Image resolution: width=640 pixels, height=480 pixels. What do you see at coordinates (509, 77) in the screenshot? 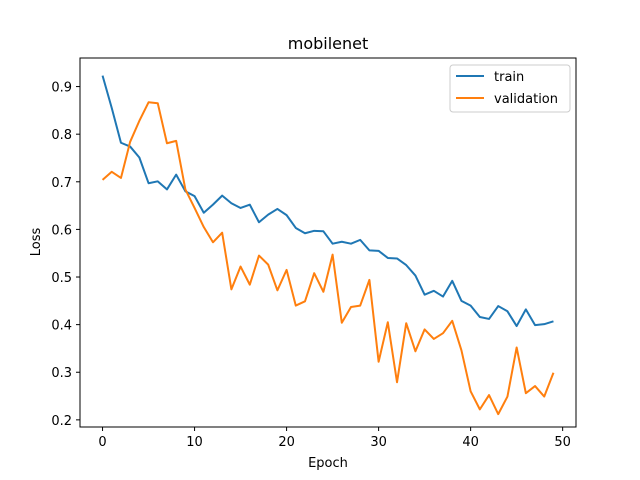
I see `legend-label-train: train` at bounding box center [509, 77].